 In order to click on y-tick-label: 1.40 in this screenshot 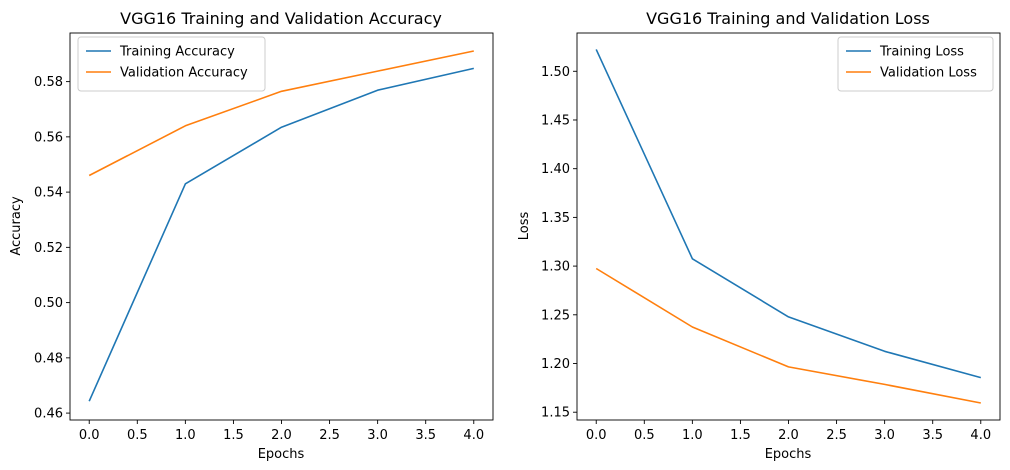, I will do `click(555, 169)`.